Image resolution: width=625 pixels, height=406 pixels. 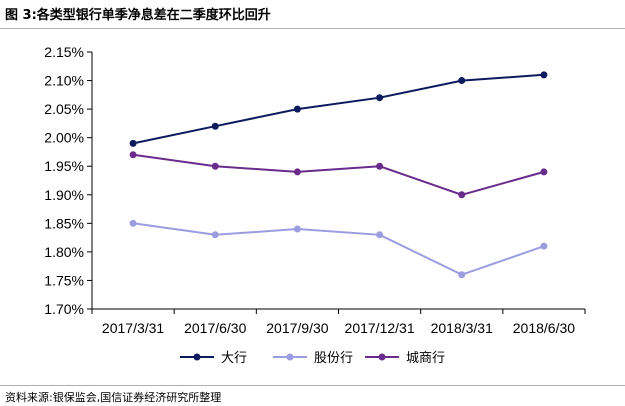 I want to click on y-tick-label: 1.85%, so click(x=64, y=223).